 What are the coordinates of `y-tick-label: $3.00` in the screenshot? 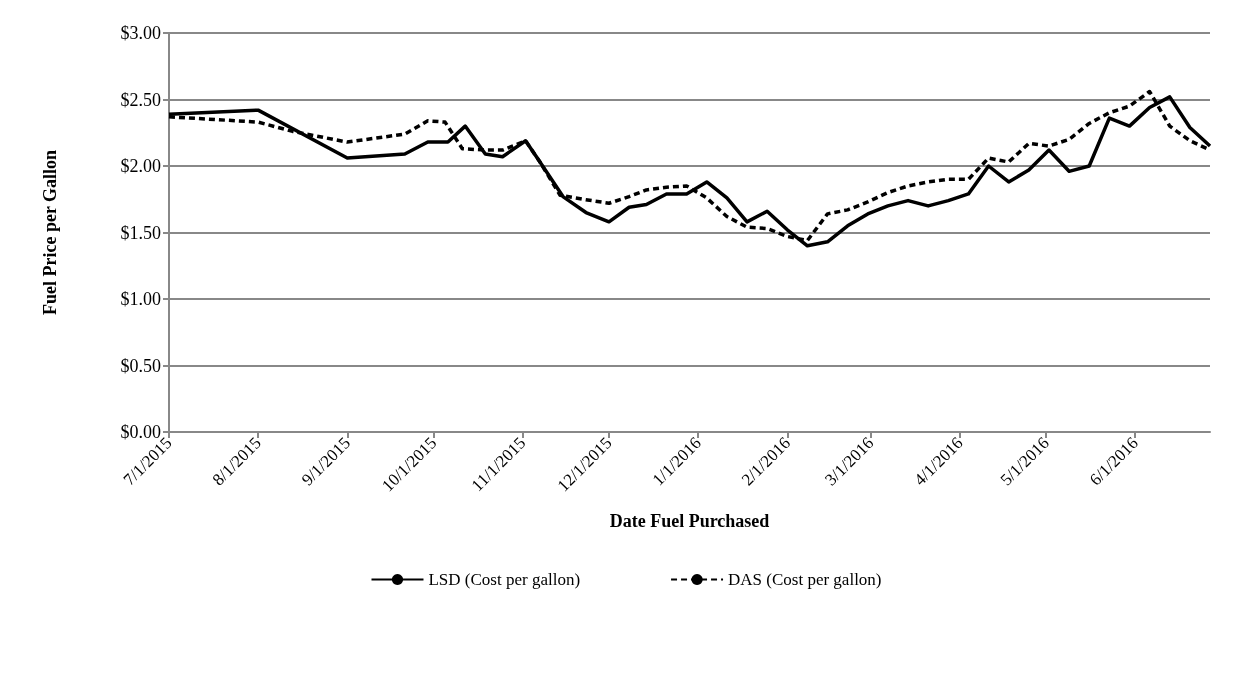 It's located at (140, 33).